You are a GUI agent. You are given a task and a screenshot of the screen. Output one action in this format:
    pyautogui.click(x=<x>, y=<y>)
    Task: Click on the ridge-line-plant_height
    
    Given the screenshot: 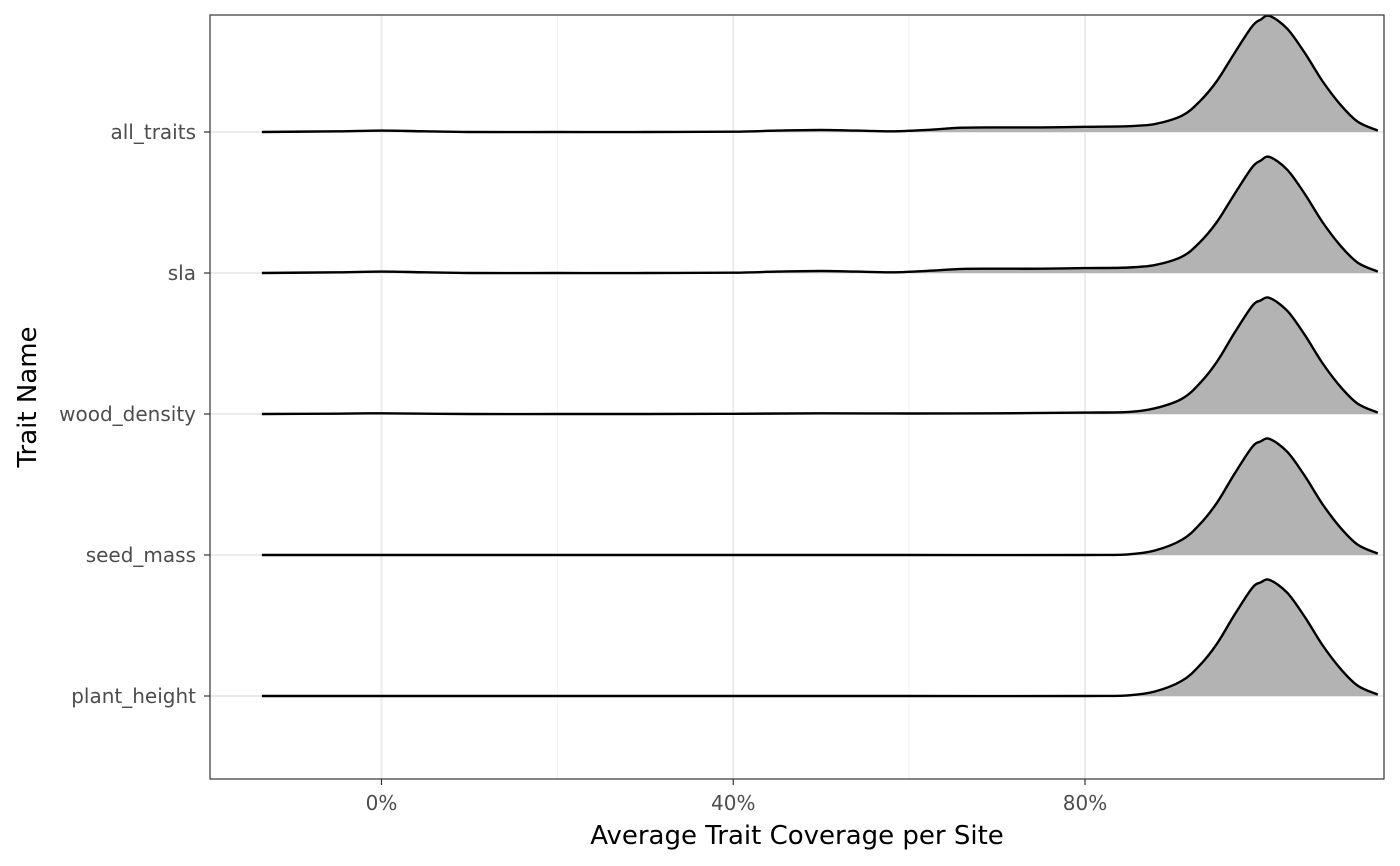 What is the action you would take?
    pyautogui.click(x=820, y=638)
    